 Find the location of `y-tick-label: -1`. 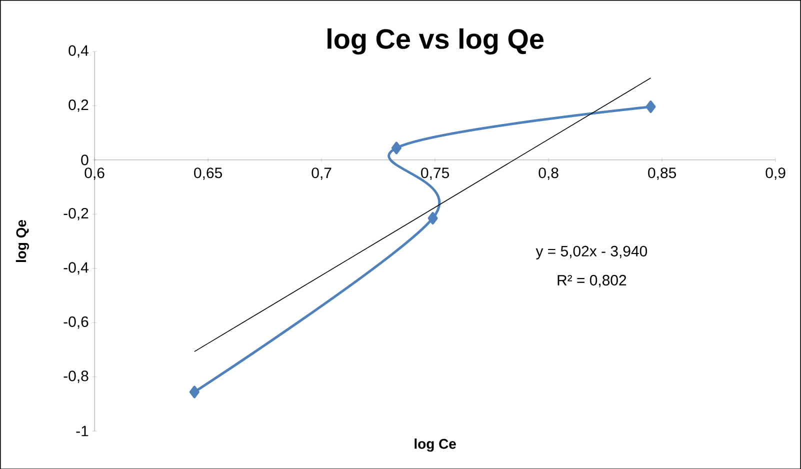

y-tick-label: -1 is located at coordinates (82, 431).